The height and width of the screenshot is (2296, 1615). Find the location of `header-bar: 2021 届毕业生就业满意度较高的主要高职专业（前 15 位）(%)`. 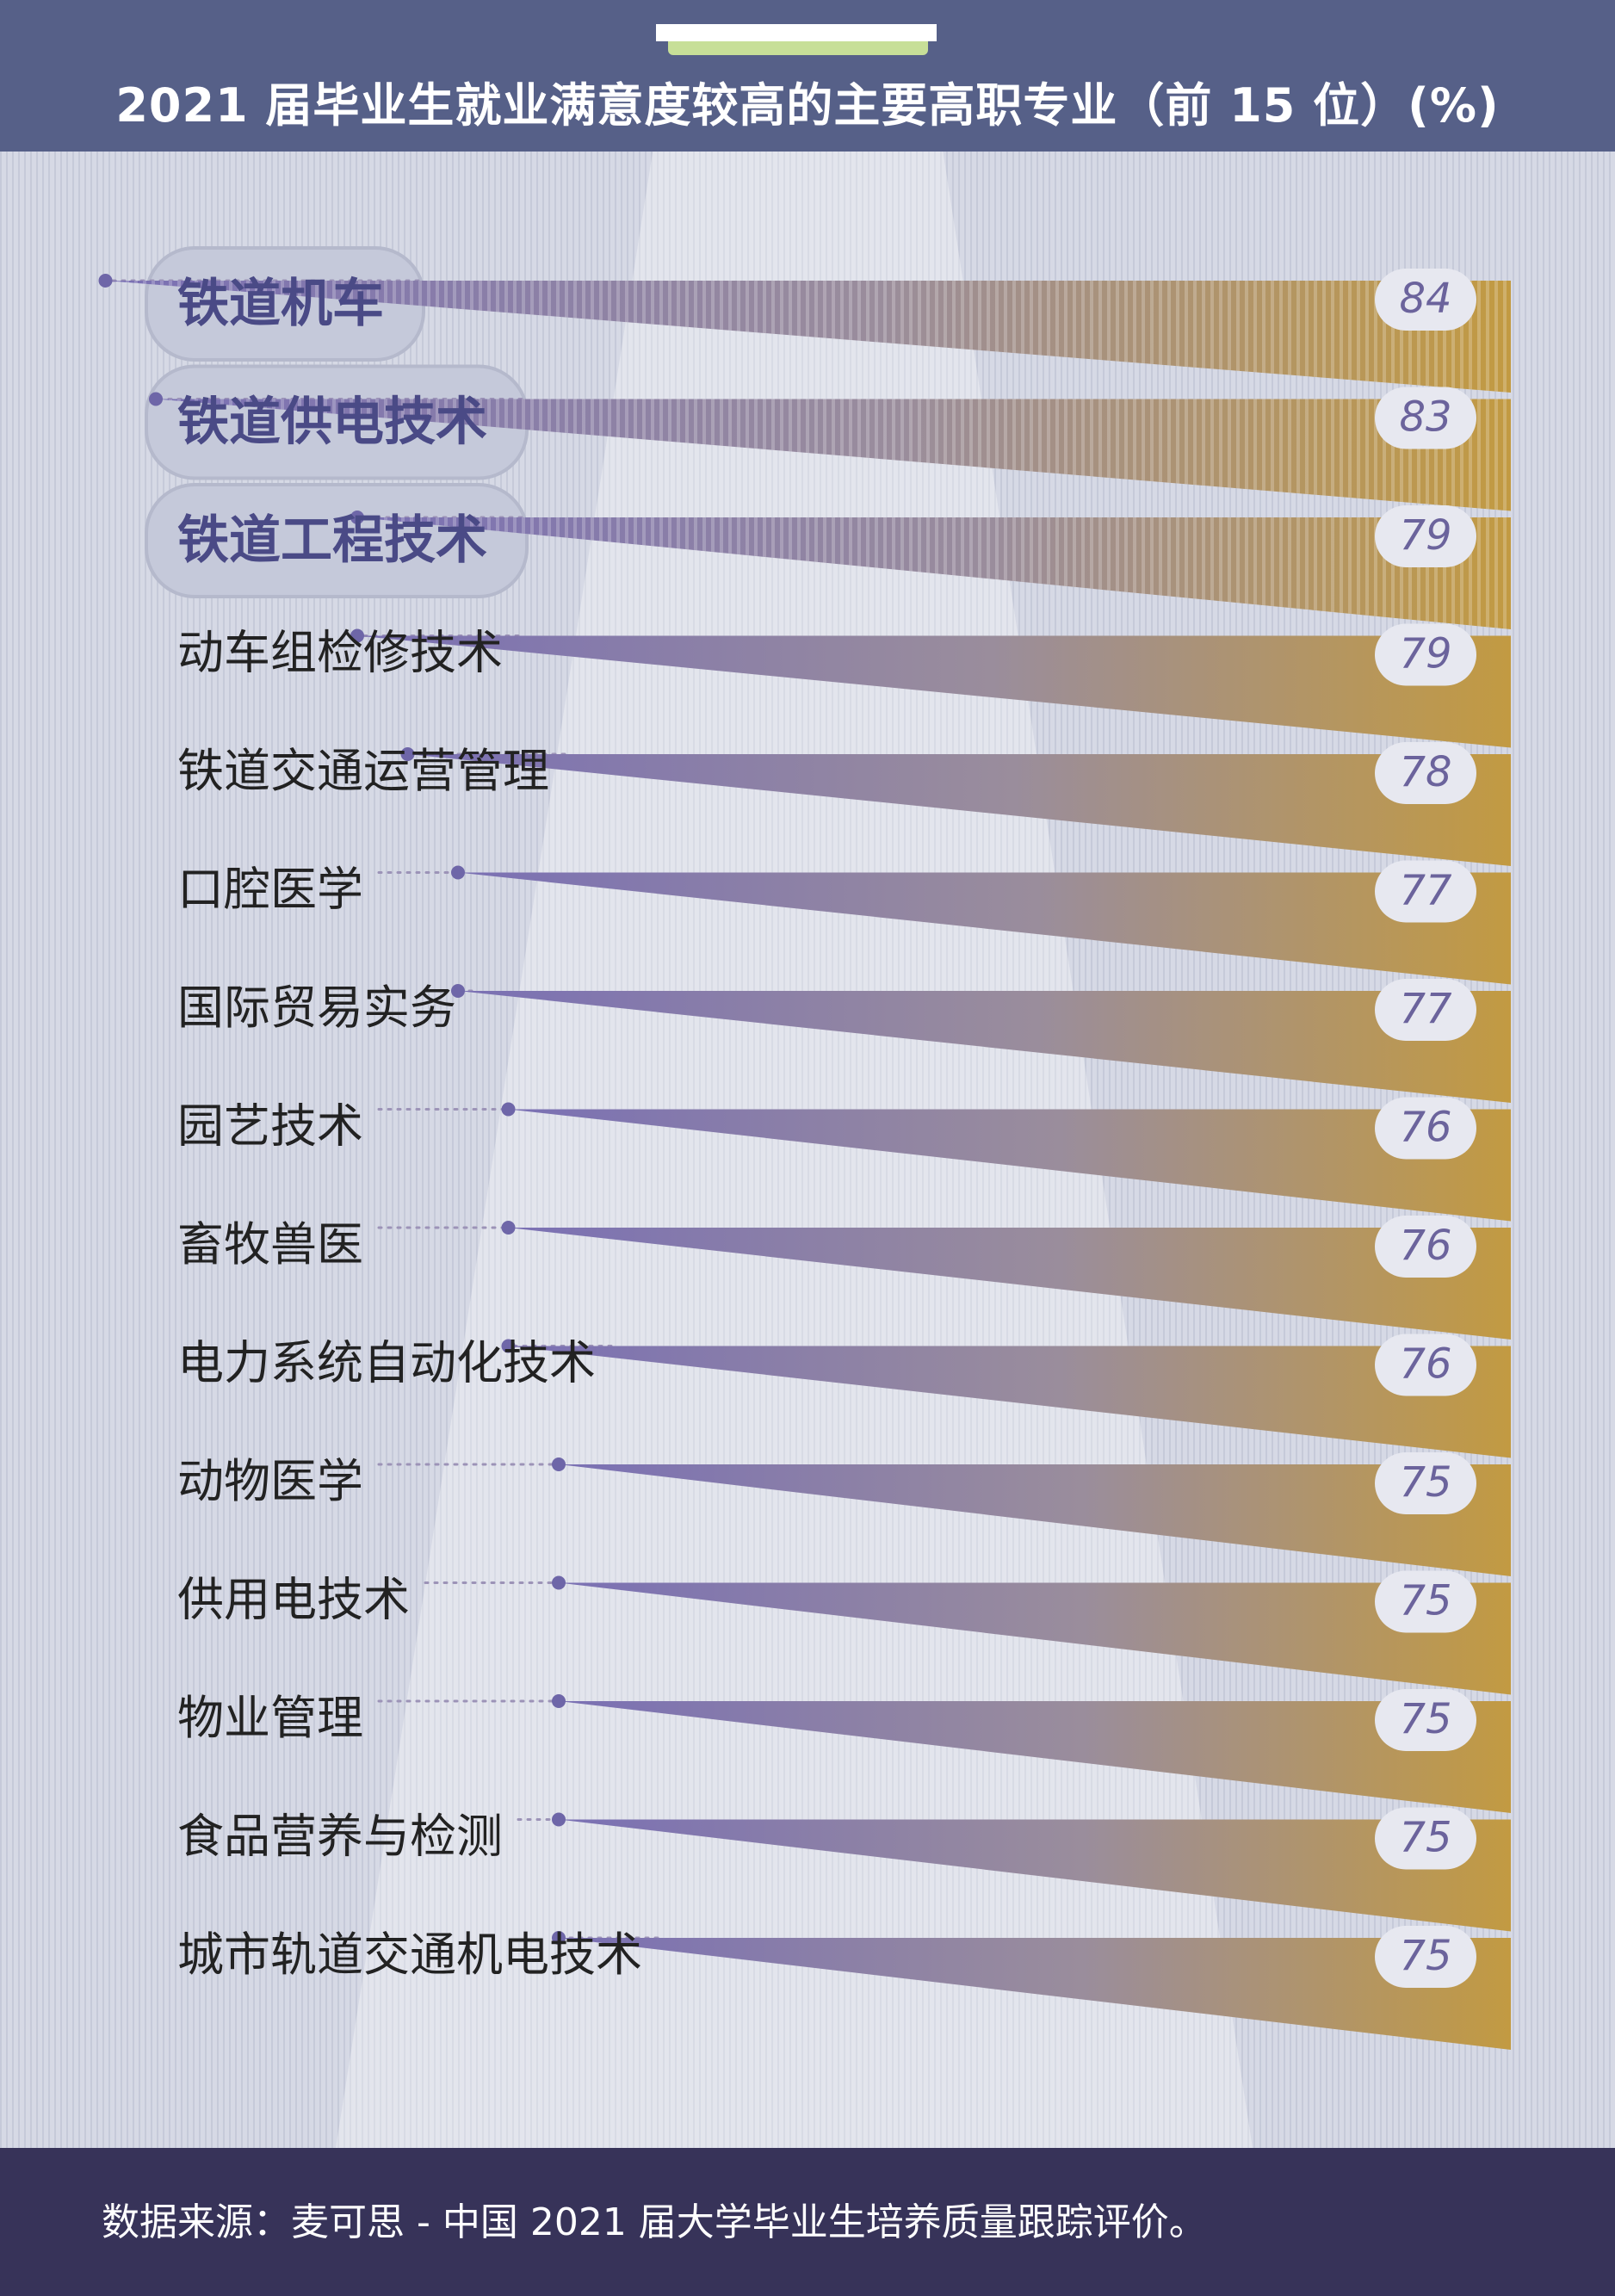

header-bar: 2021 届毕业生就业满意度较高的主要高职专业（前 15 位）(%) is located at coordinates (807, 76).